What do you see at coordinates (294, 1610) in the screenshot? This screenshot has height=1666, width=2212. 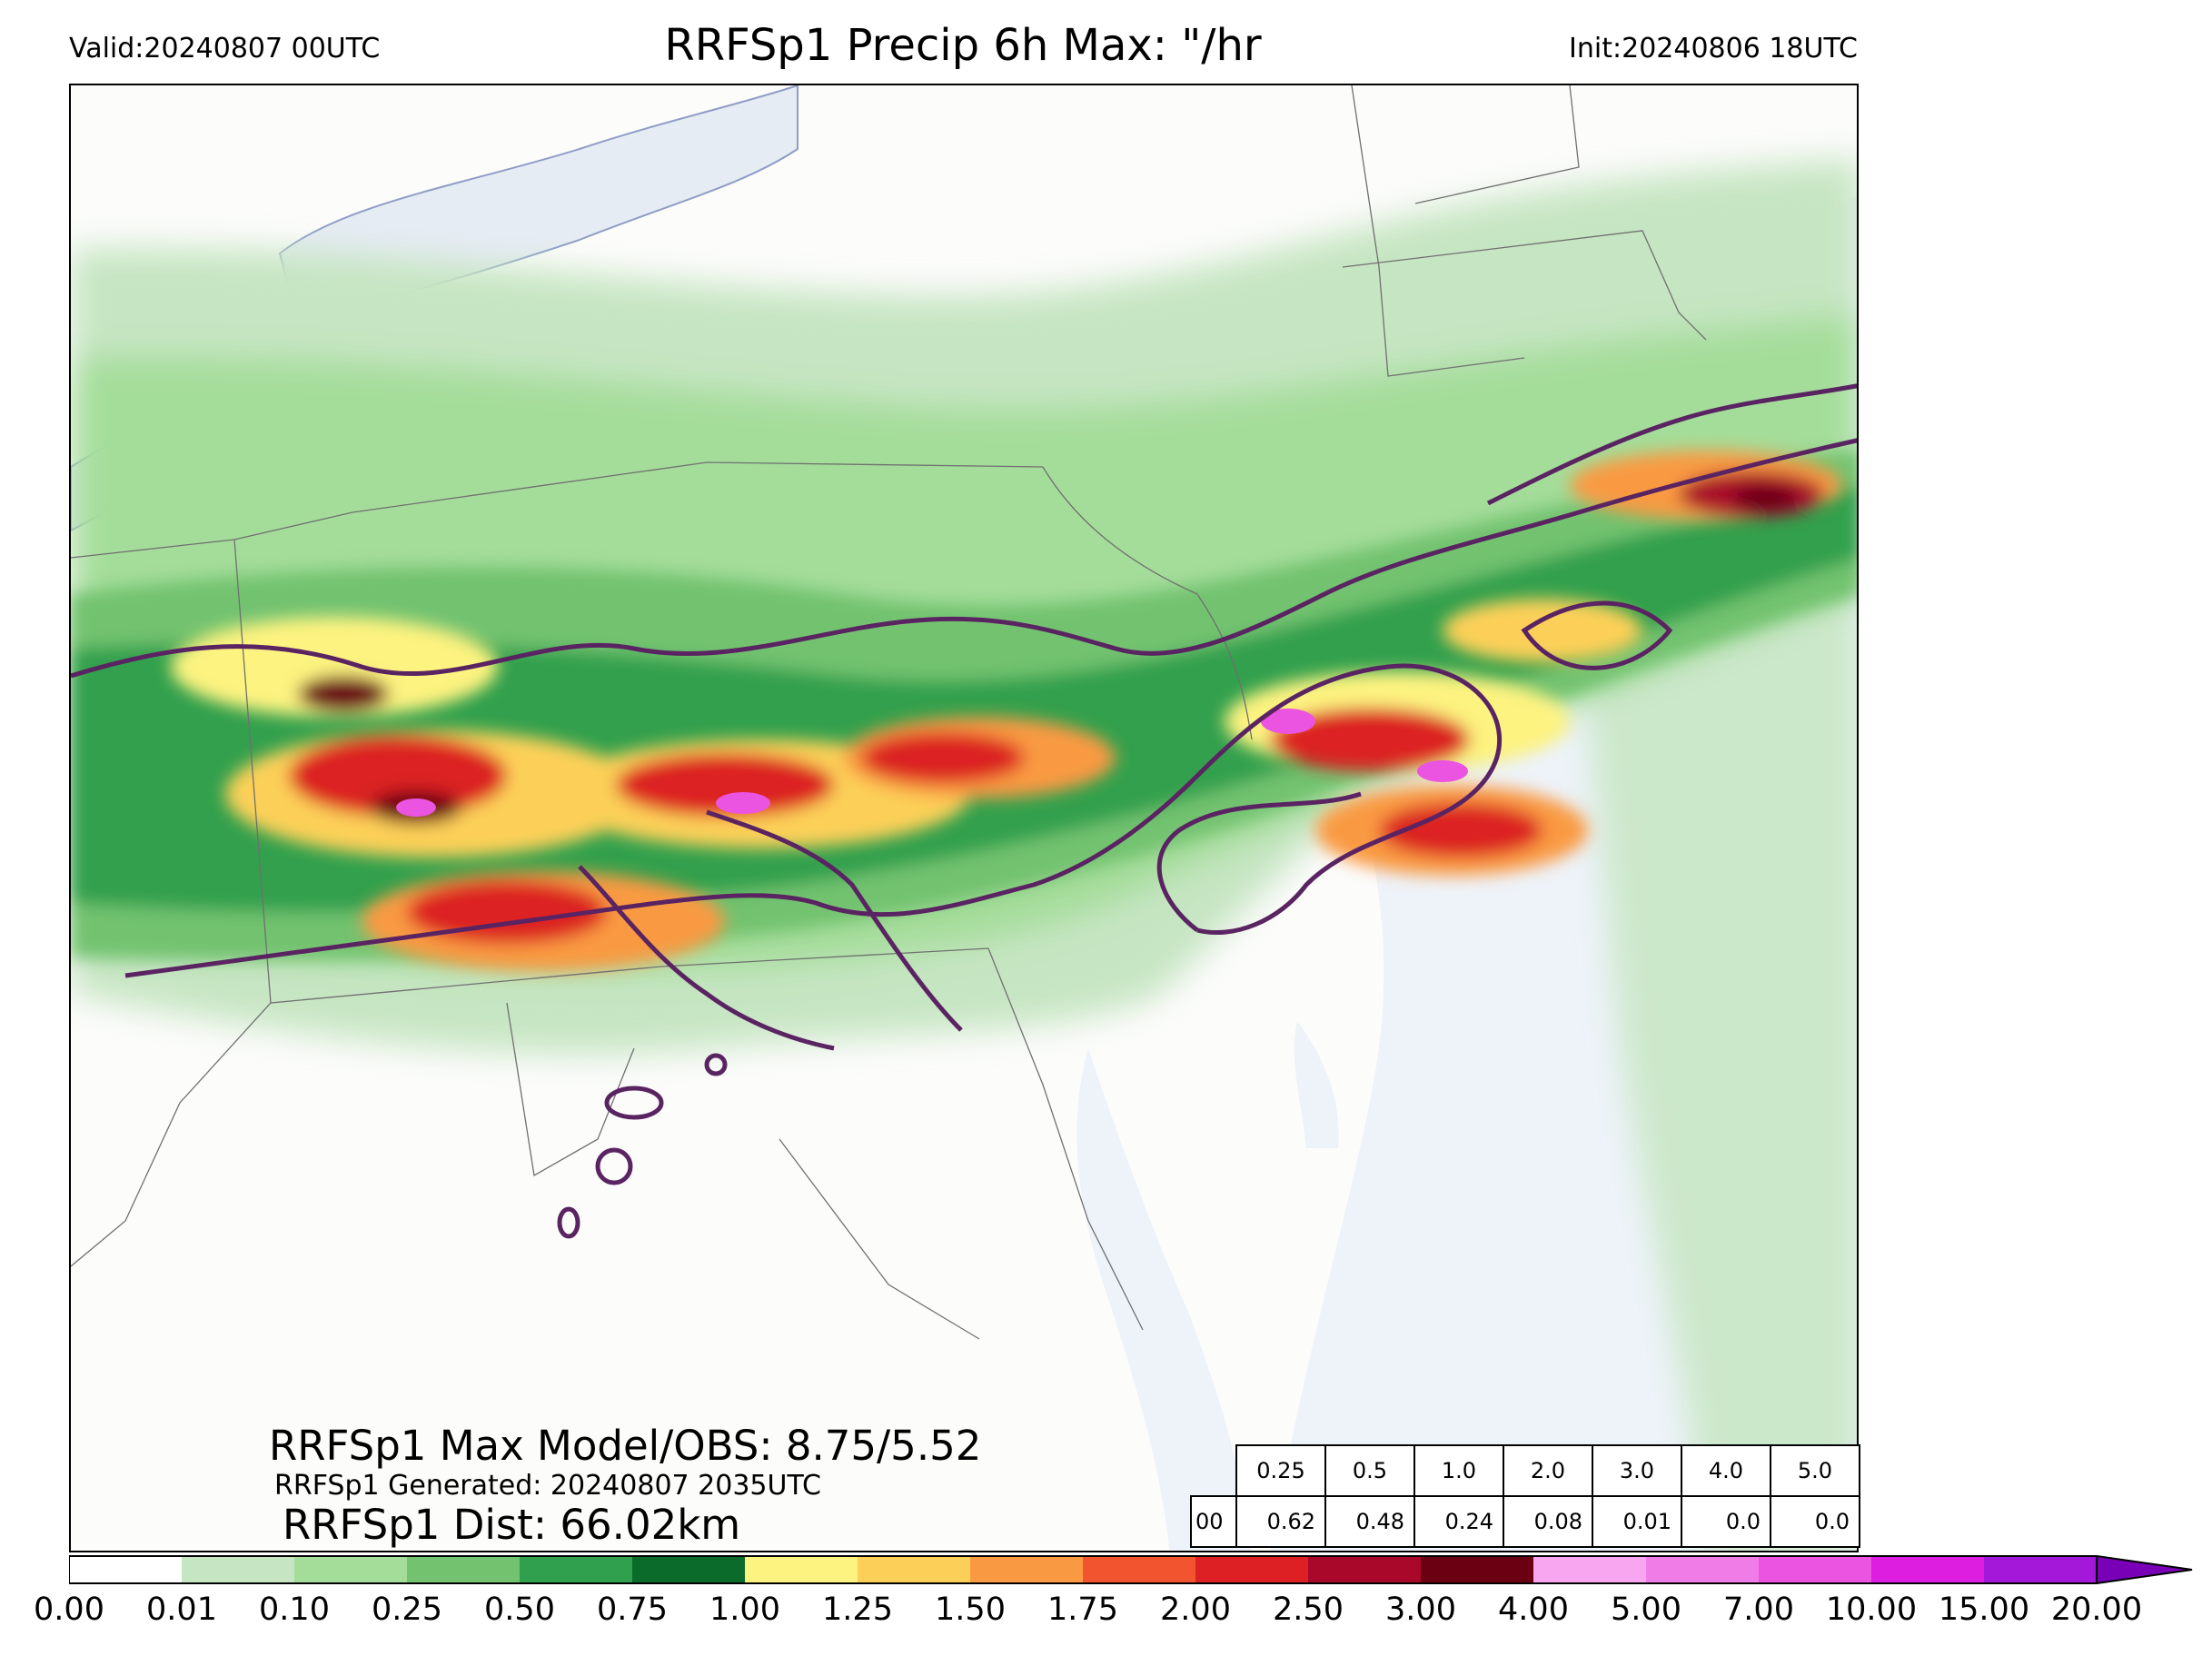 I see `colorbar-tick-label: 0.10` at bounding box center [294, 1610].